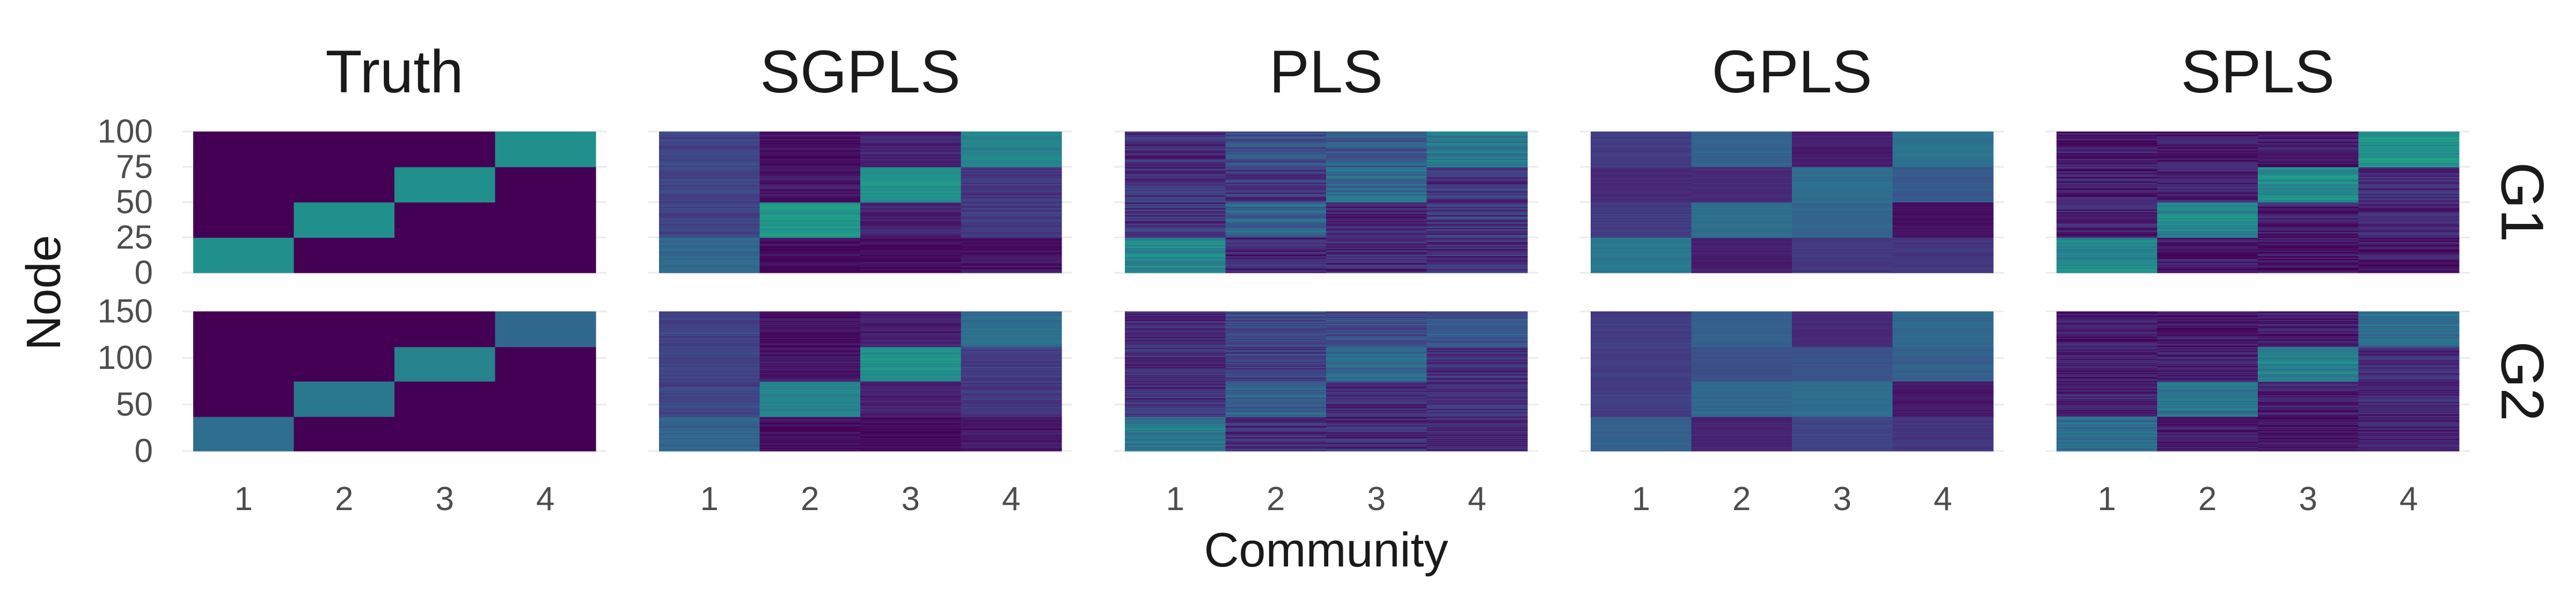  What do you see at coordinates (1792, 202) in the screenshot?
I see `heatmap-panel-gpls-g1` at bounding box center [1792, 202].